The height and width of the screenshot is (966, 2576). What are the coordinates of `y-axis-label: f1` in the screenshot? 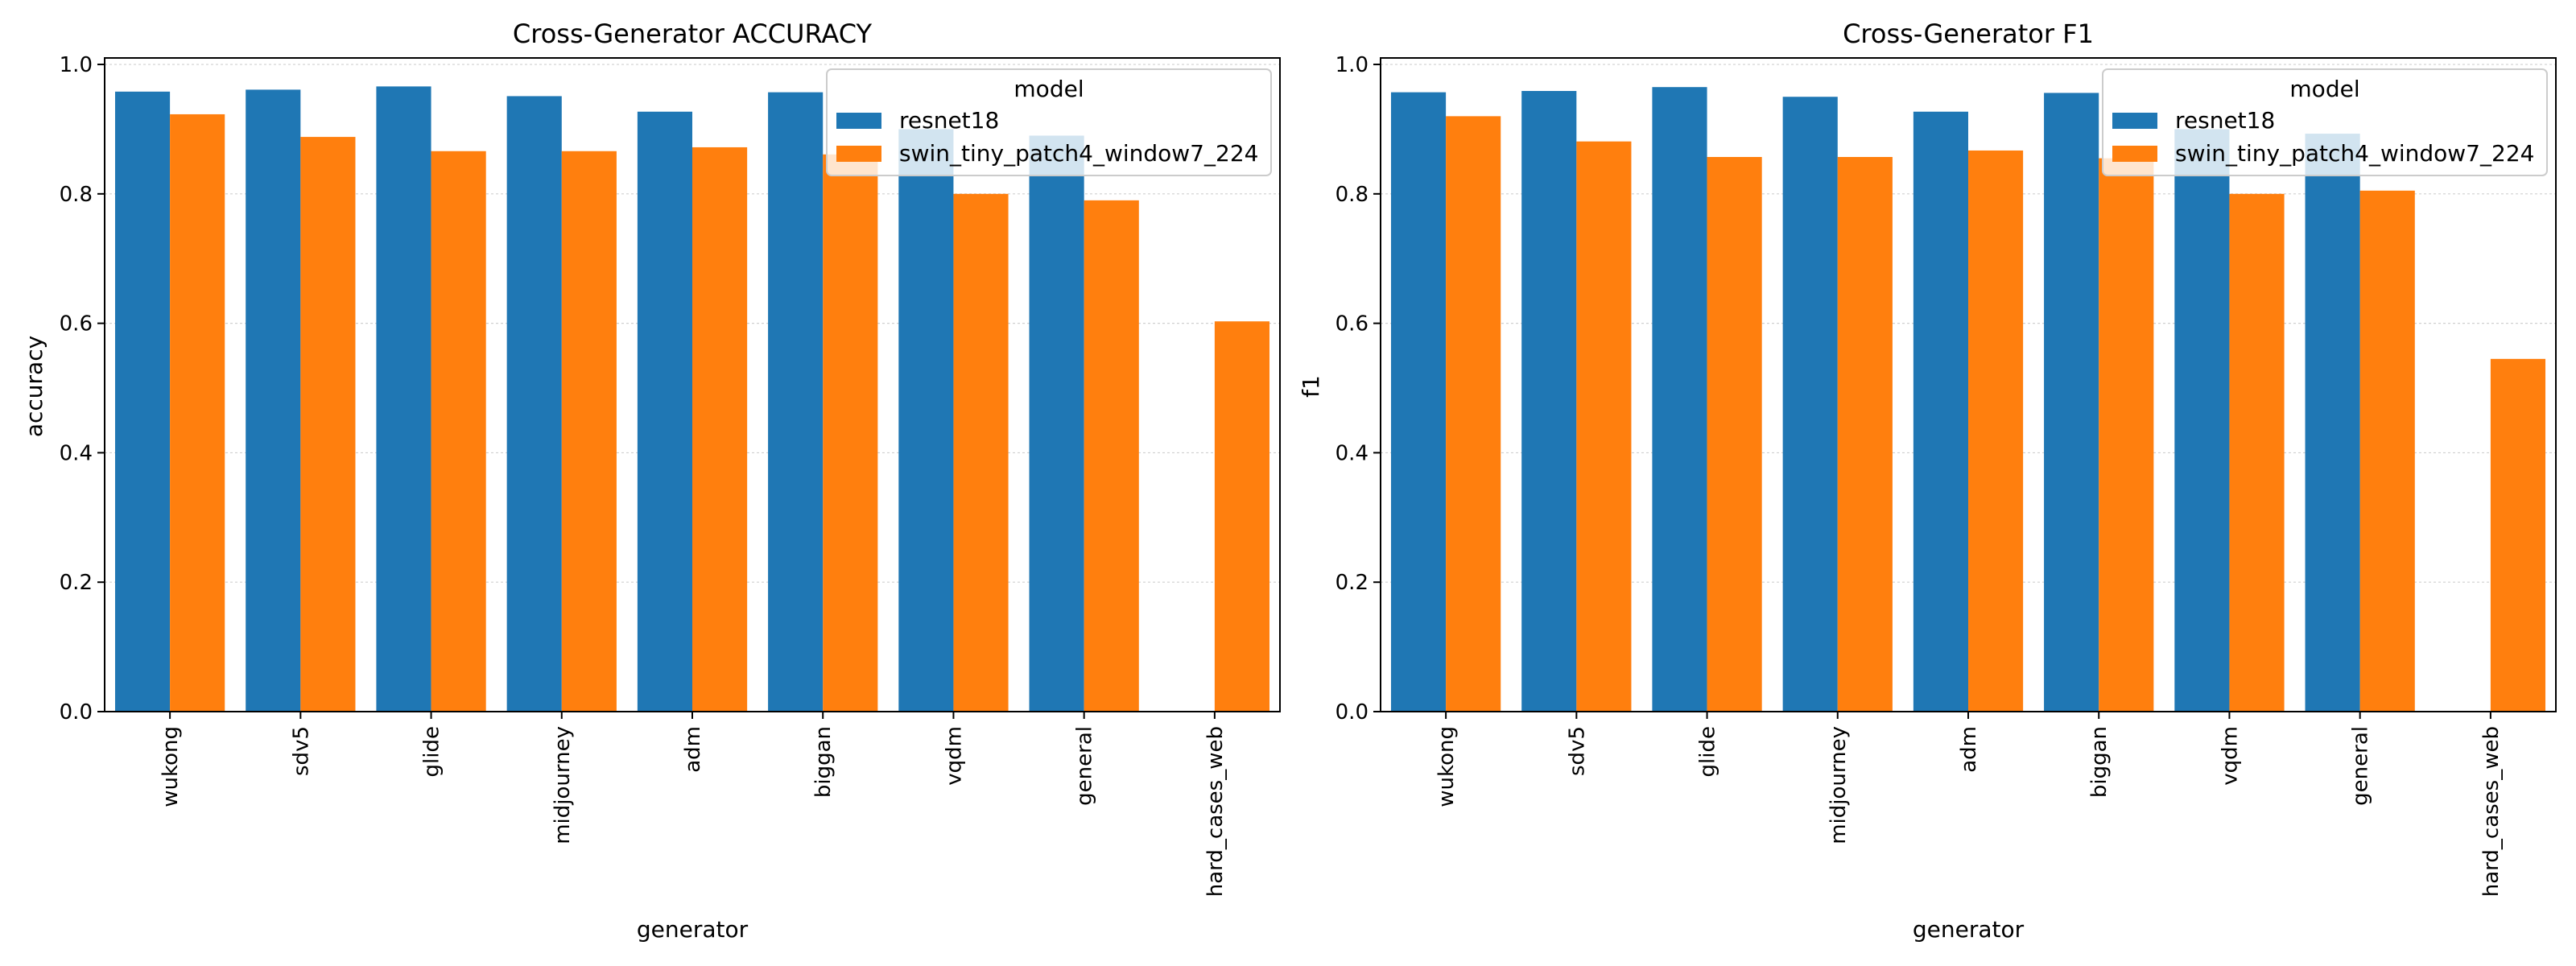 It's located at (1311, 386).